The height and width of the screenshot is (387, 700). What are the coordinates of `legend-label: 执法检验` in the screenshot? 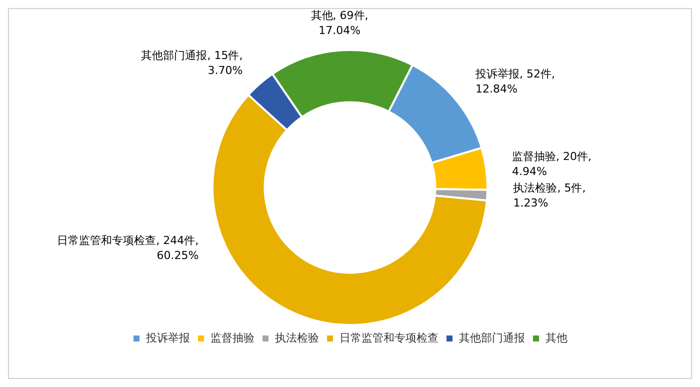 It's located at (297, 337).